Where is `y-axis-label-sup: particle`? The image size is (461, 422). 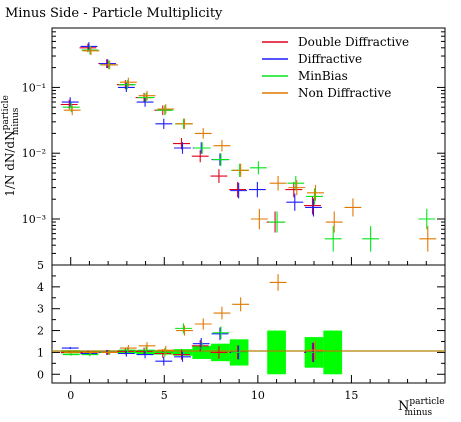
y-axis-label-sup: particle is located at coordinates (6, 112).